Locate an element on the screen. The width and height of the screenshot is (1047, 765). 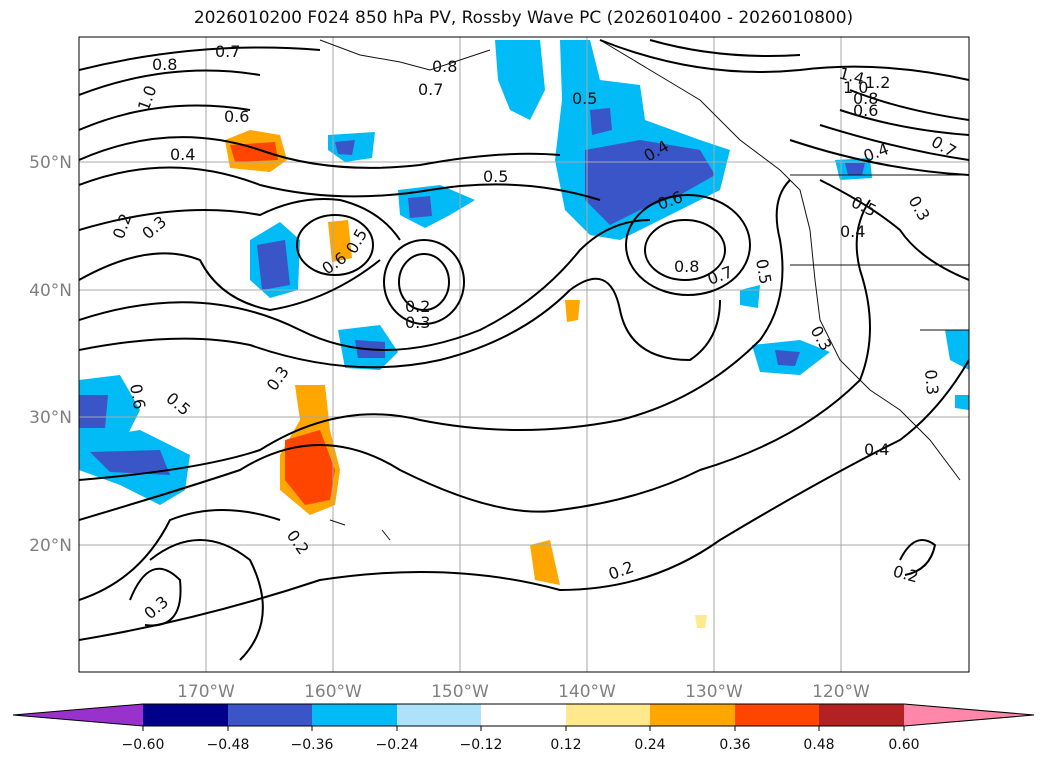
colorbar-extend-right is located at coordinates (969, 715).